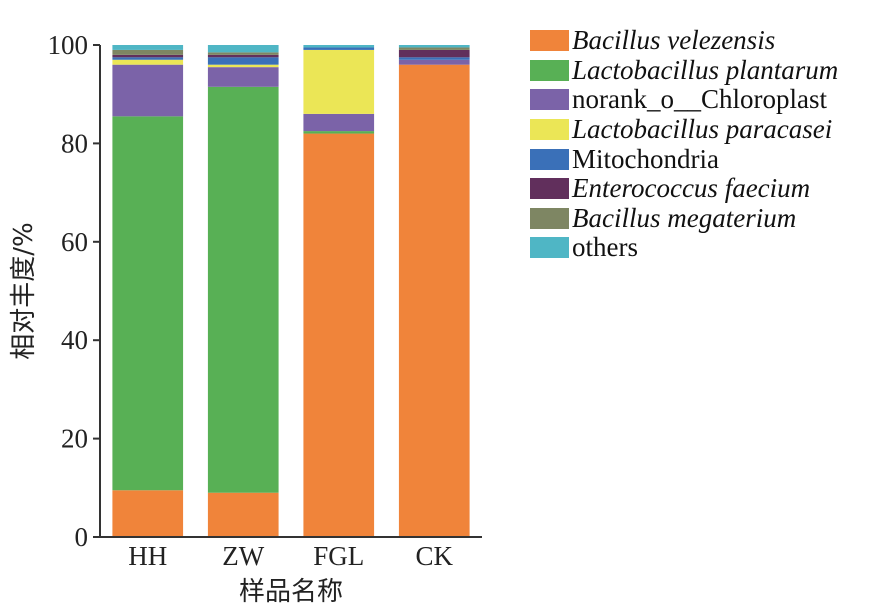 Image resolution: width=887 pixels, height=608 pixels. What do you see at coordinates (691, 188) in the screenshot?
I see `legend-label: Enterococcus faecium` at bounding box center [691, 188].